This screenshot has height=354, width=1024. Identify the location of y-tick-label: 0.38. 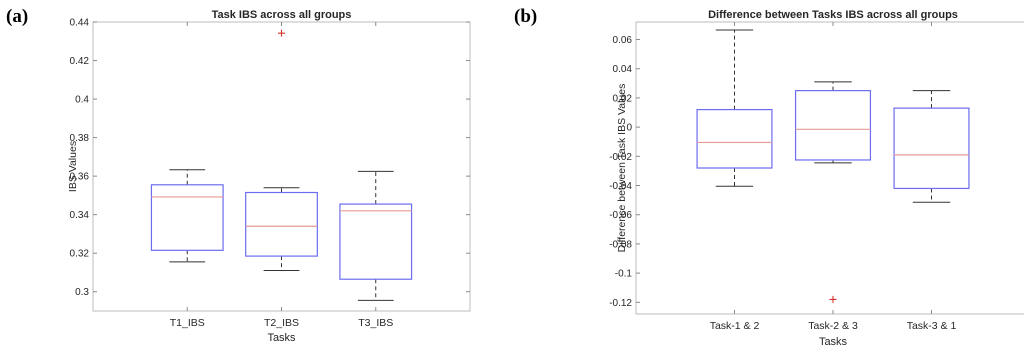
(80, 138).